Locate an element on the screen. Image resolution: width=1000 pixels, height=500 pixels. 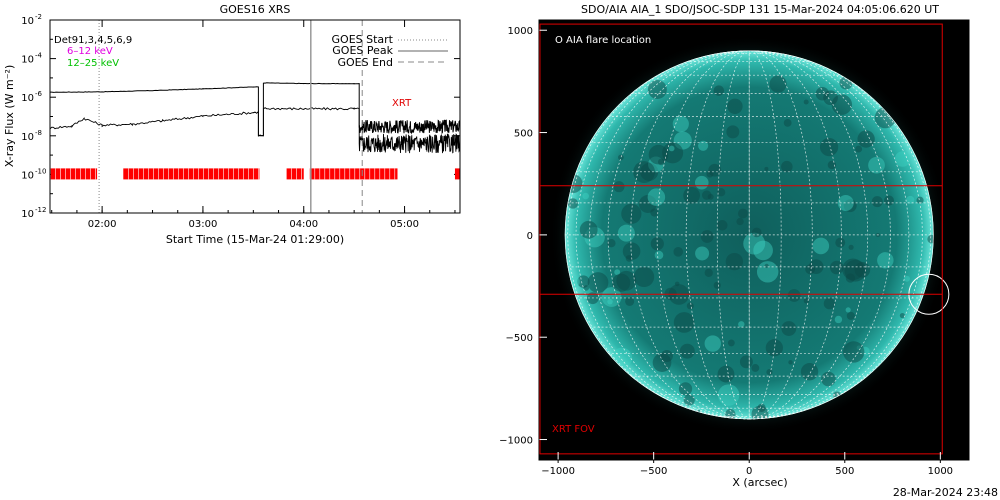
aia-xtick-label: 1000 is located at coordinates (940, 471).